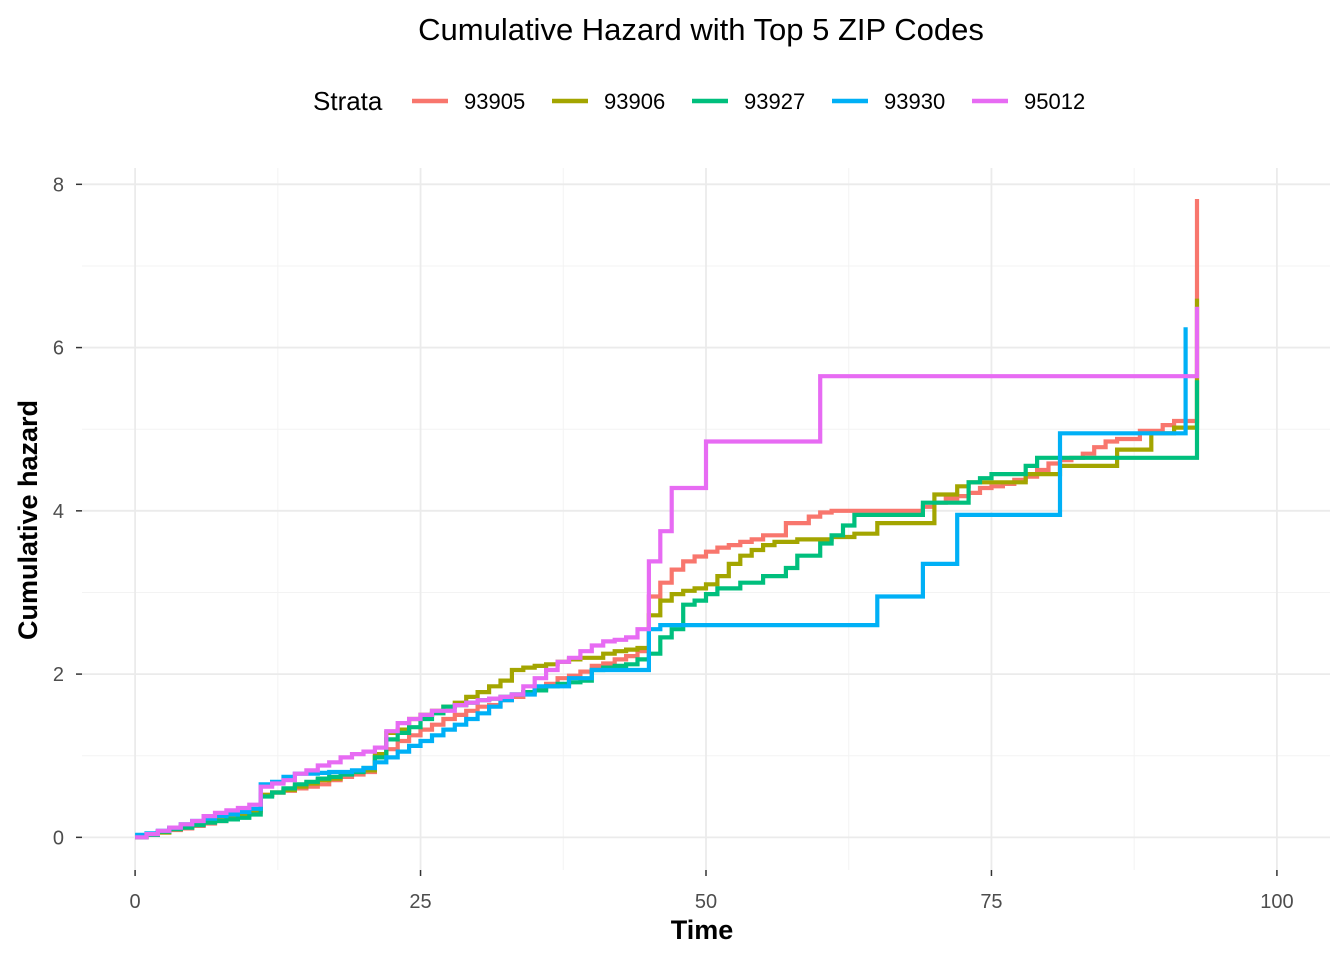  Describe the element at coordinates (135, 902) in the screenshot. I see `x-tick-label: 0` at that location.